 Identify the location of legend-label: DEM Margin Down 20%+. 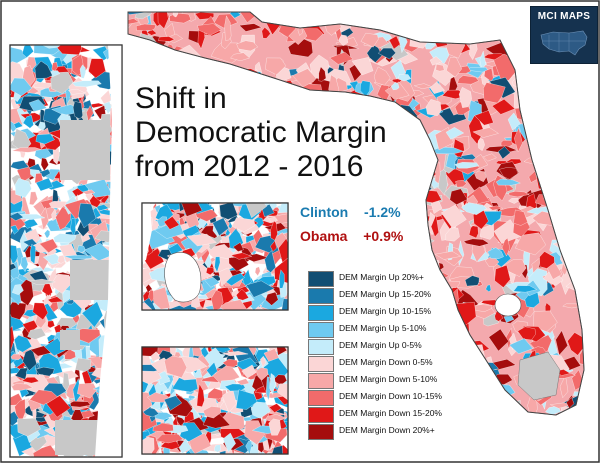
(387, 430).